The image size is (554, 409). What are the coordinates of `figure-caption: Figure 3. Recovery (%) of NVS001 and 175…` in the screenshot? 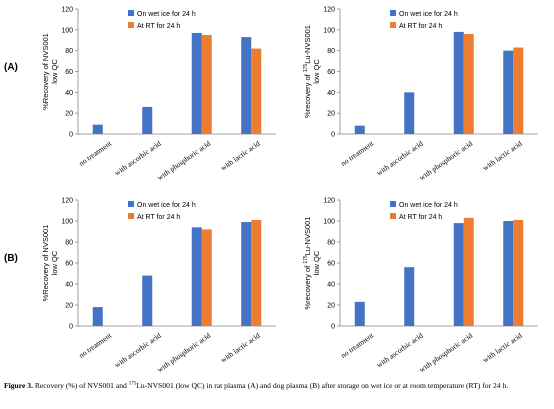 It's located at (278, 386).